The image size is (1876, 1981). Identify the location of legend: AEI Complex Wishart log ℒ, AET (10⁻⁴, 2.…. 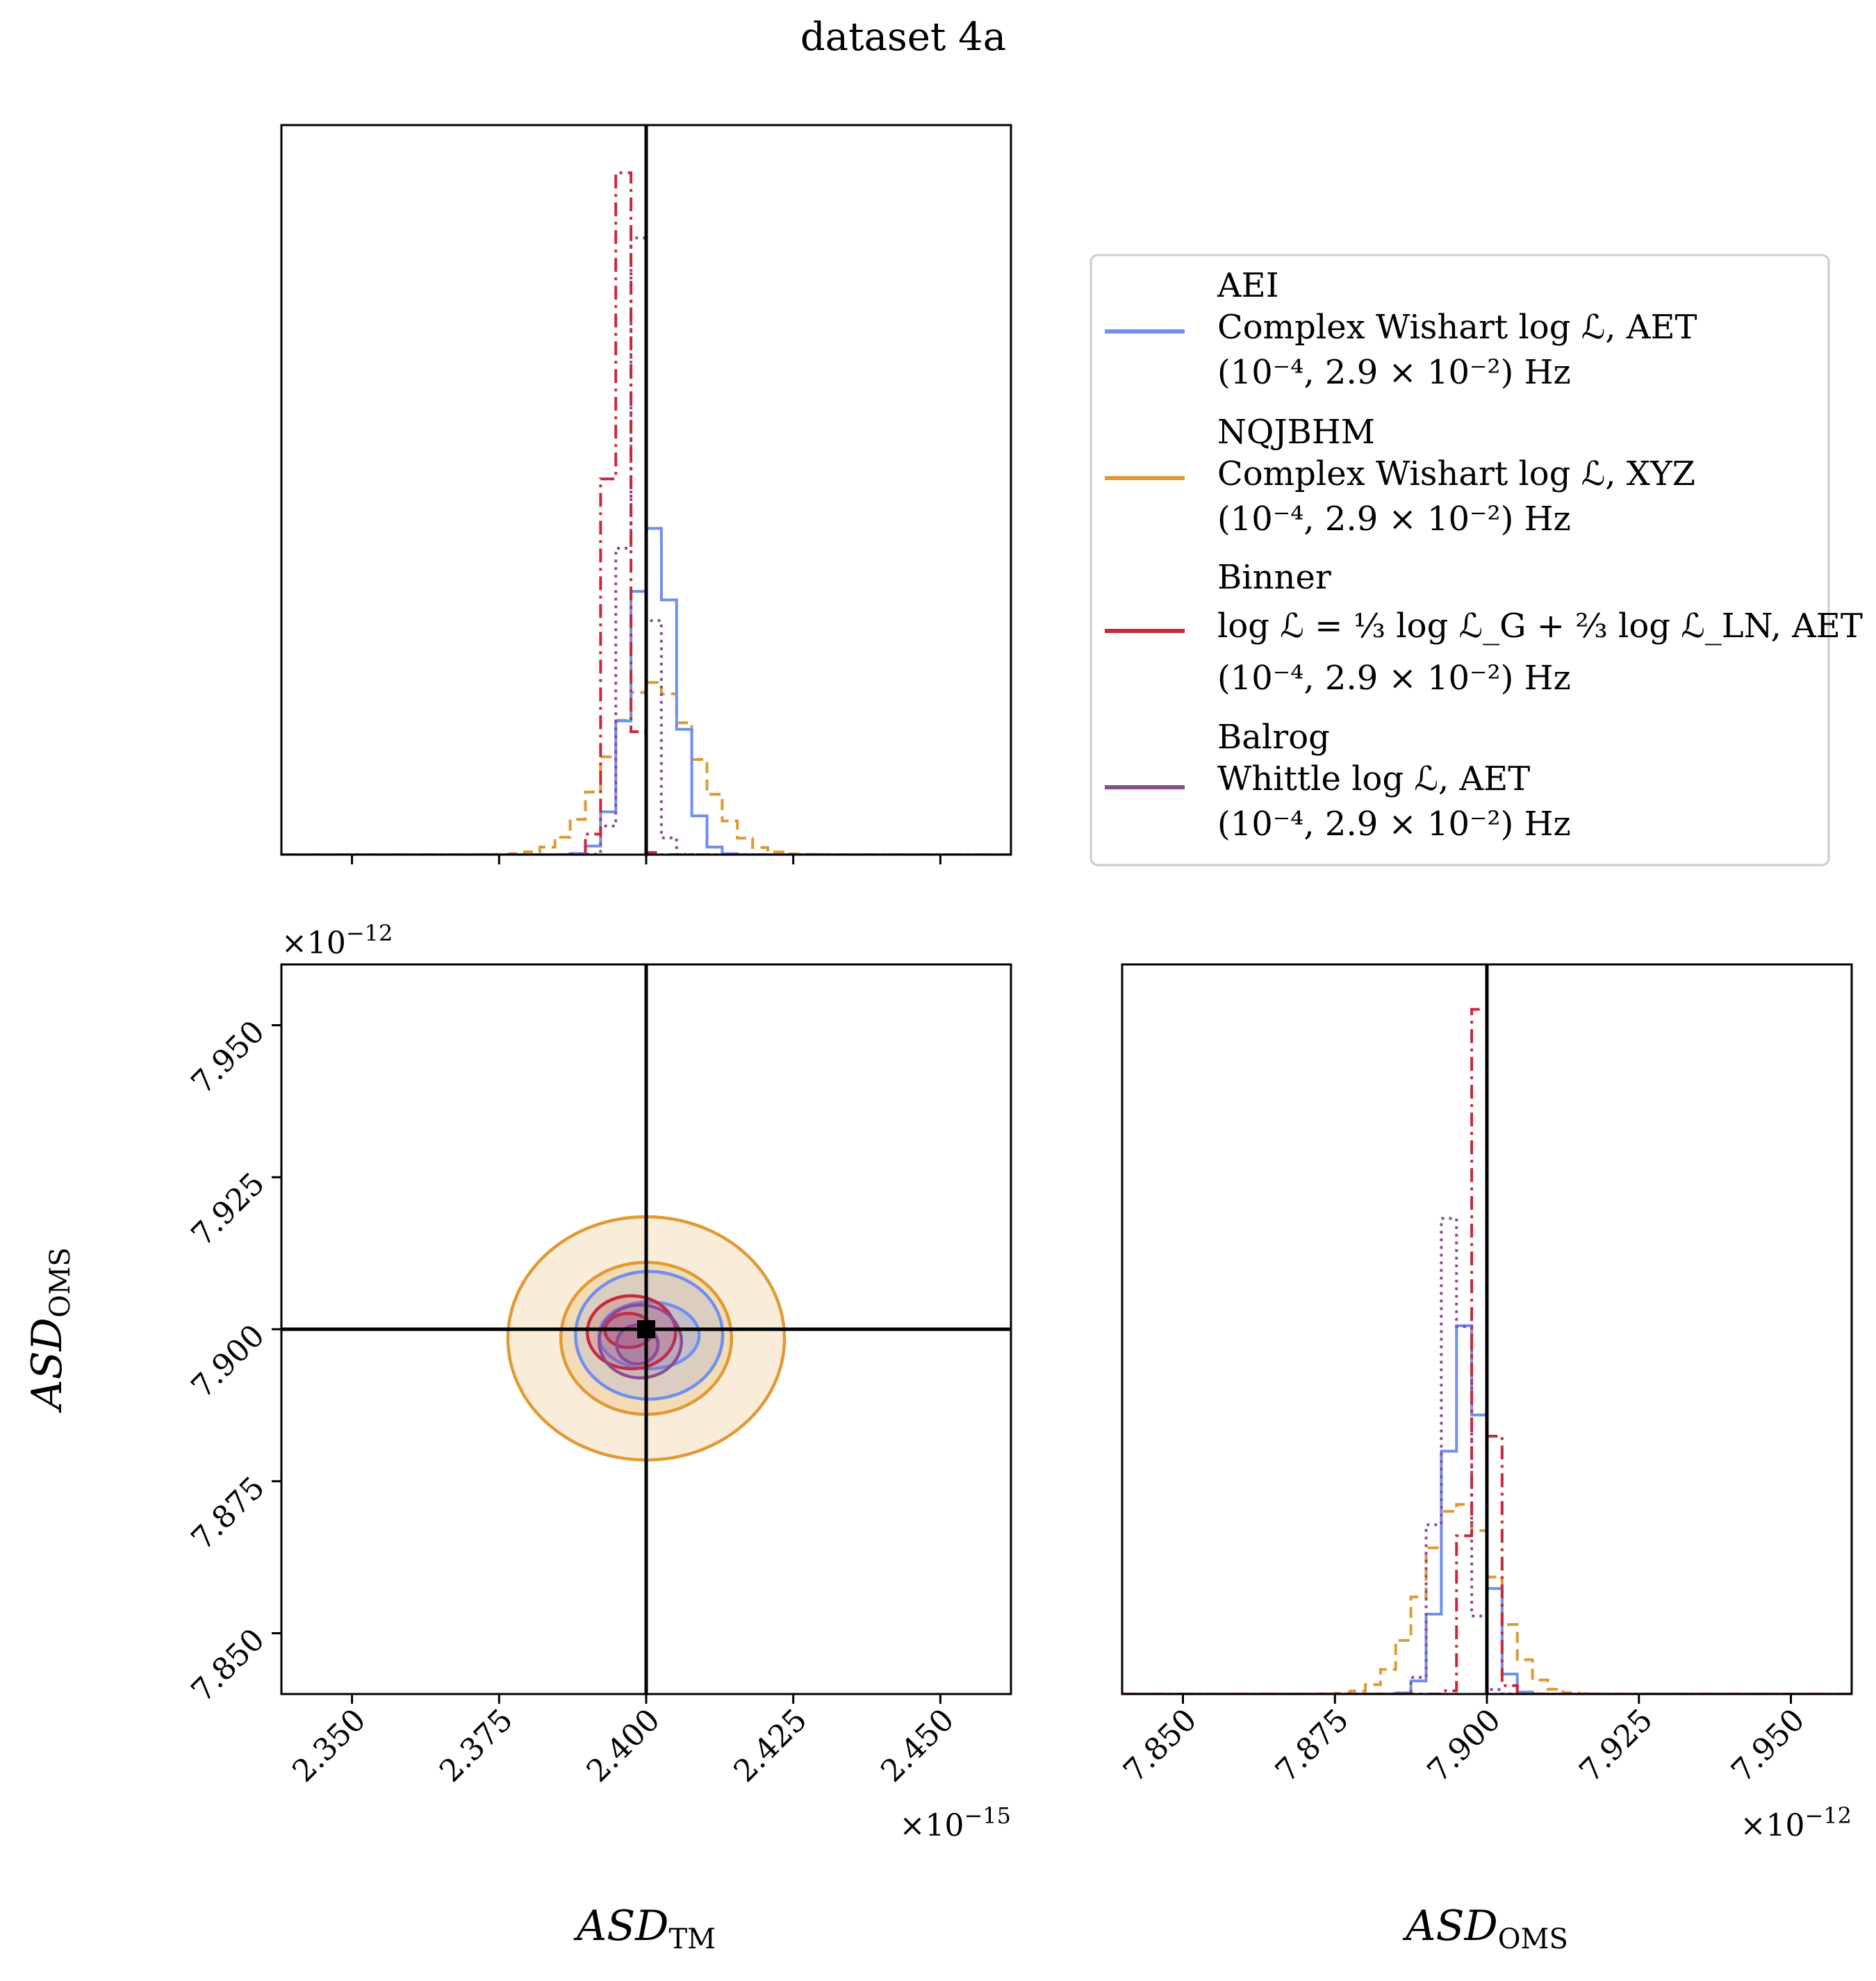
(1476, 560).